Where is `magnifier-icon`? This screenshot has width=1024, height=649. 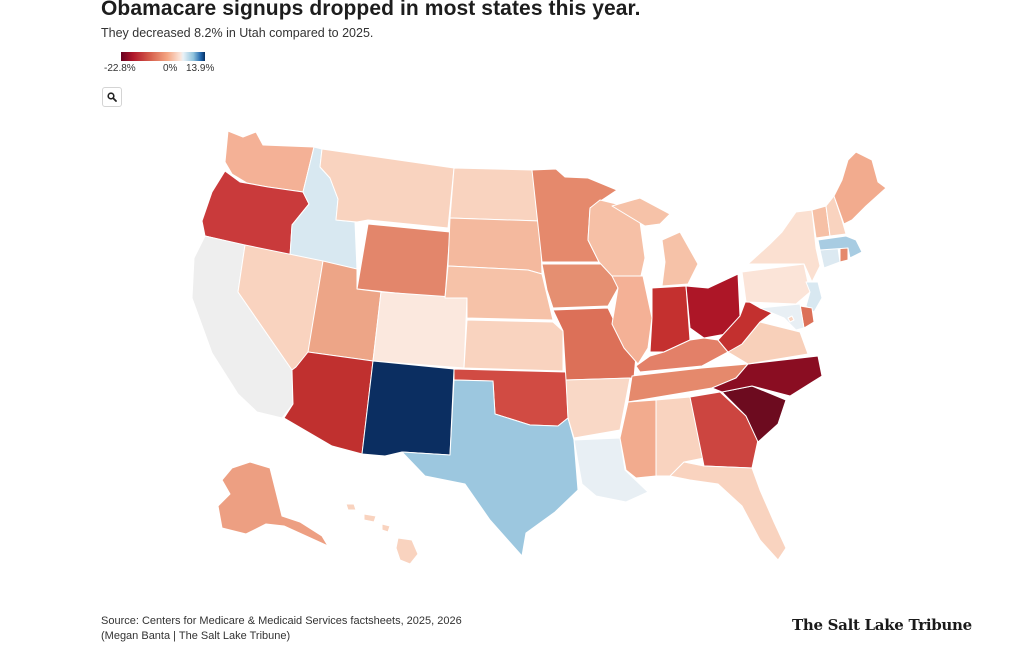 magnifier-icon is located at coordinates (112, 97).